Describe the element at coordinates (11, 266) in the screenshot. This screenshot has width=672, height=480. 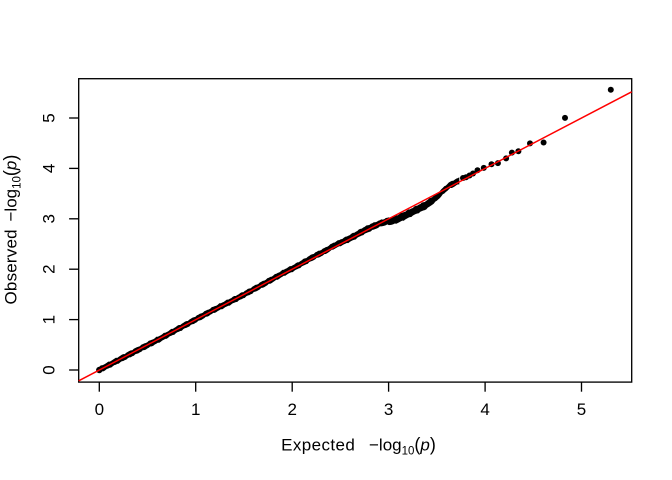
I see `svg-text: Observed` at that location.